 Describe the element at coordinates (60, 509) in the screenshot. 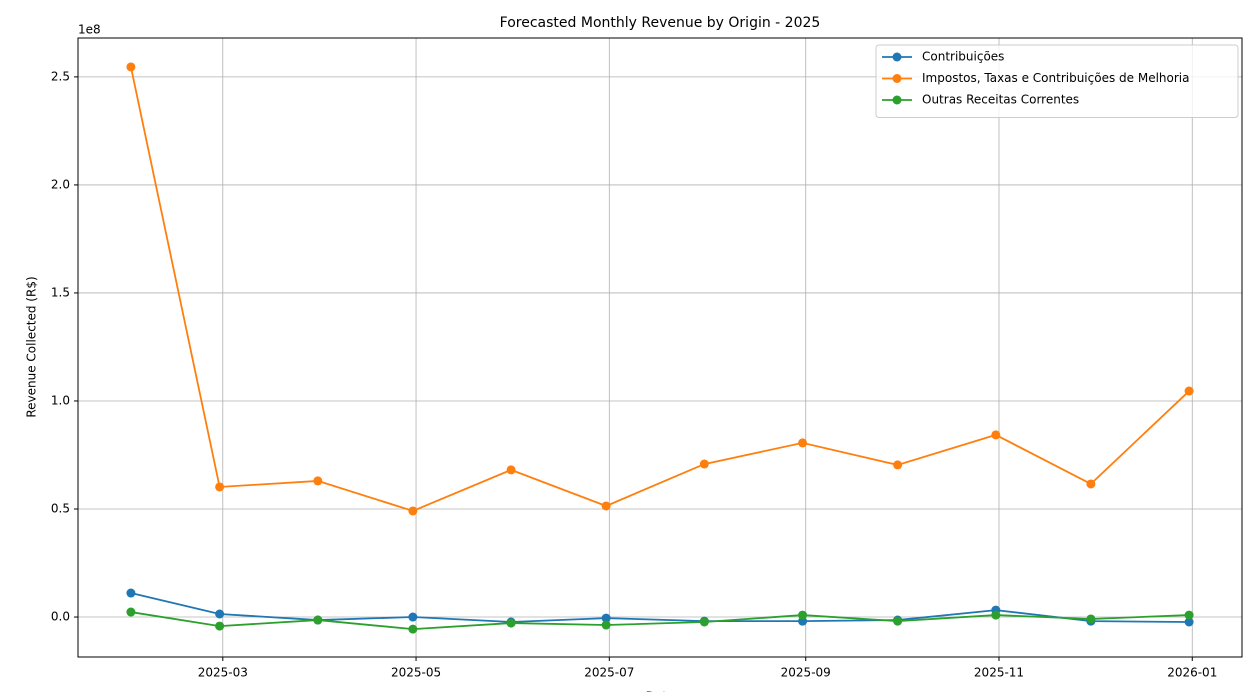

I see `y-tick-label: 0.5` at that location.